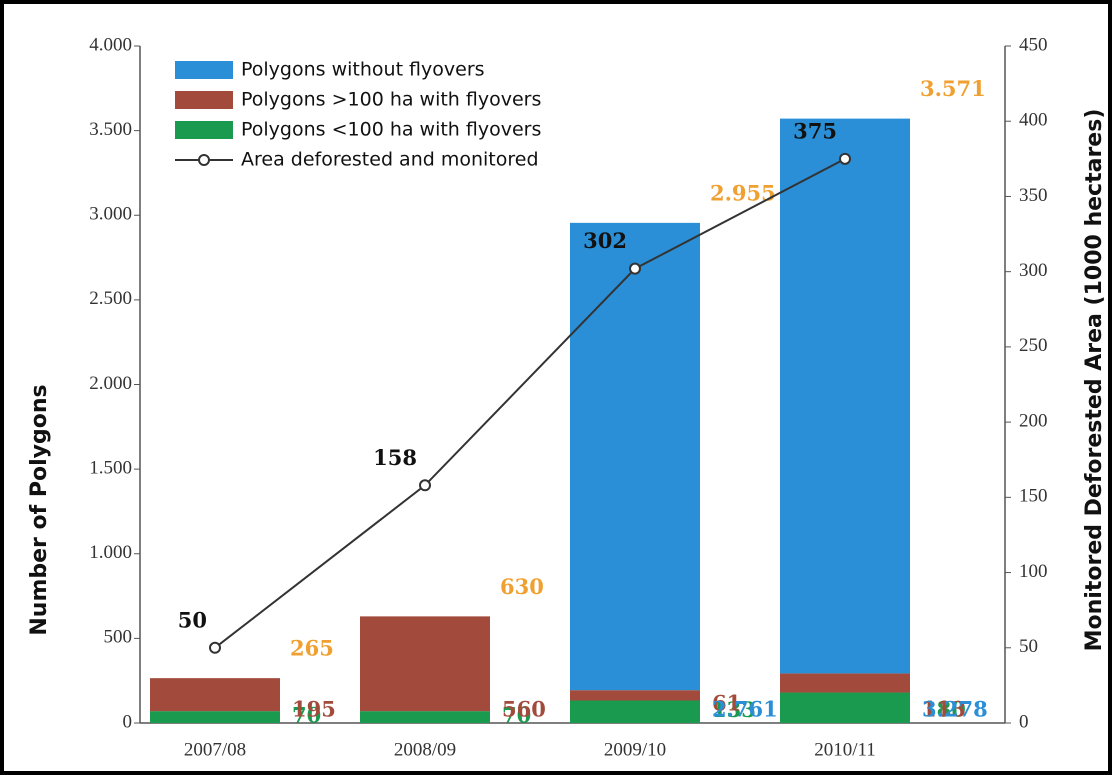  I want to click on y2-tick-label: 0, so click(1024, 721).